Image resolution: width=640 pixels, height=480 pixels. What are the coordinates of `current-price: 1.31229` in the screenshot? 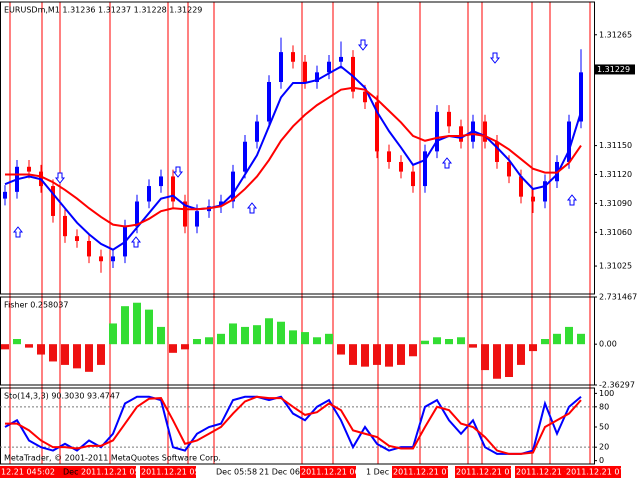 It's located at (613, 69).